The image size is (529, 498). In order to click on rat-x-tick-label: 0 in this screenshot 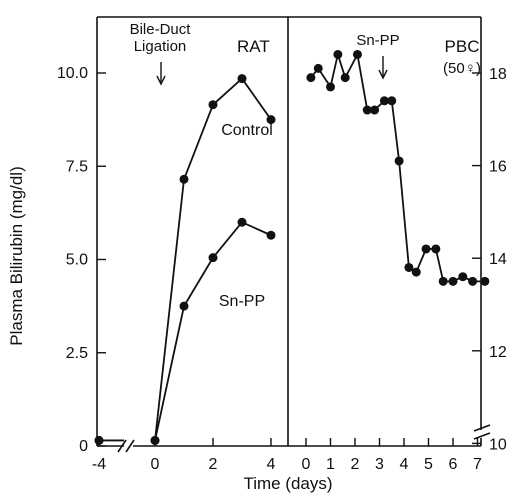, I will do `click(155, 464)`.